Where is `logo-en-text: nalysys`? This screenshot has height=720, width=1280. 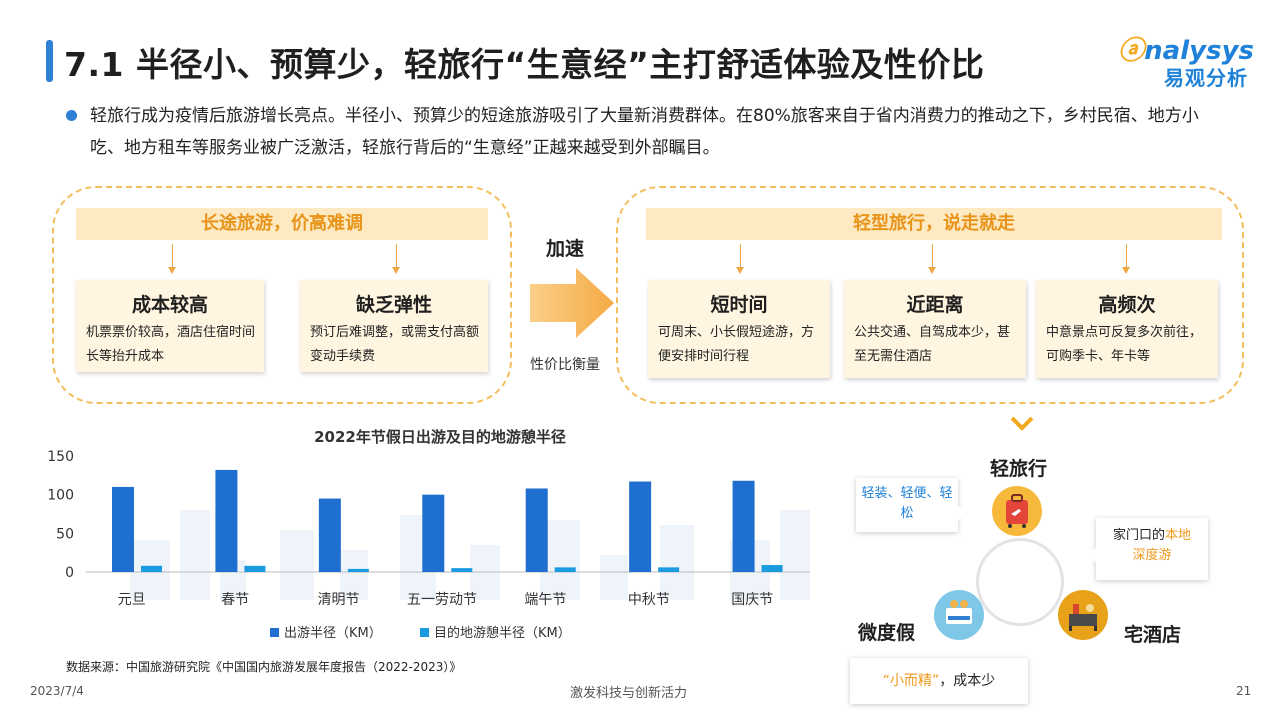
logo-en-text: nalysys is located at coordinates (1199, 51).